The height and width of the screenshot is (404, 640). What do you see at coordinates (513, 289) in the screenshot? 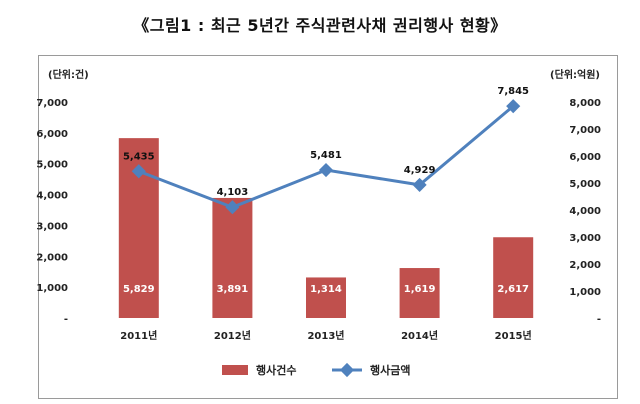
I see `bar-value-label: 2,617` at bounding box center [513, 289].